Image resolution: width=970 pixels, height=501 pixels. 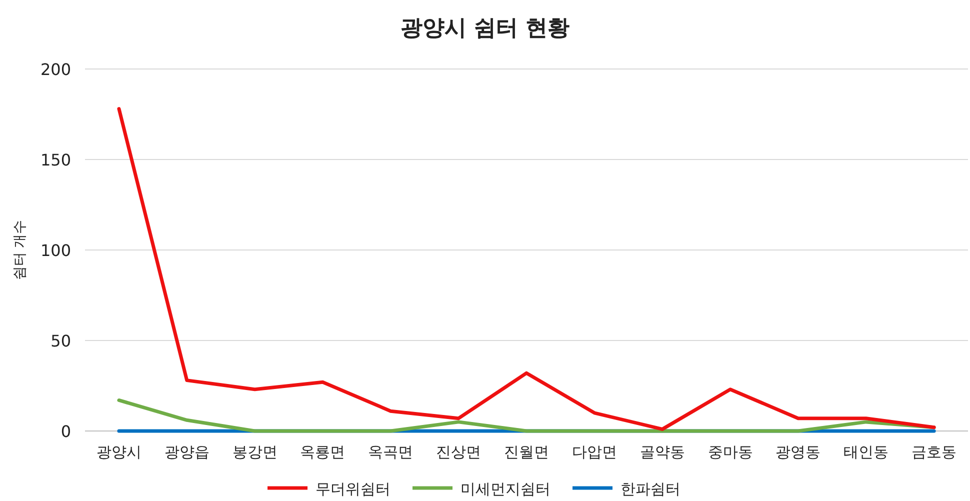 I want to click on x-tick-label: 옥룡면, so click(x=323, y=452).